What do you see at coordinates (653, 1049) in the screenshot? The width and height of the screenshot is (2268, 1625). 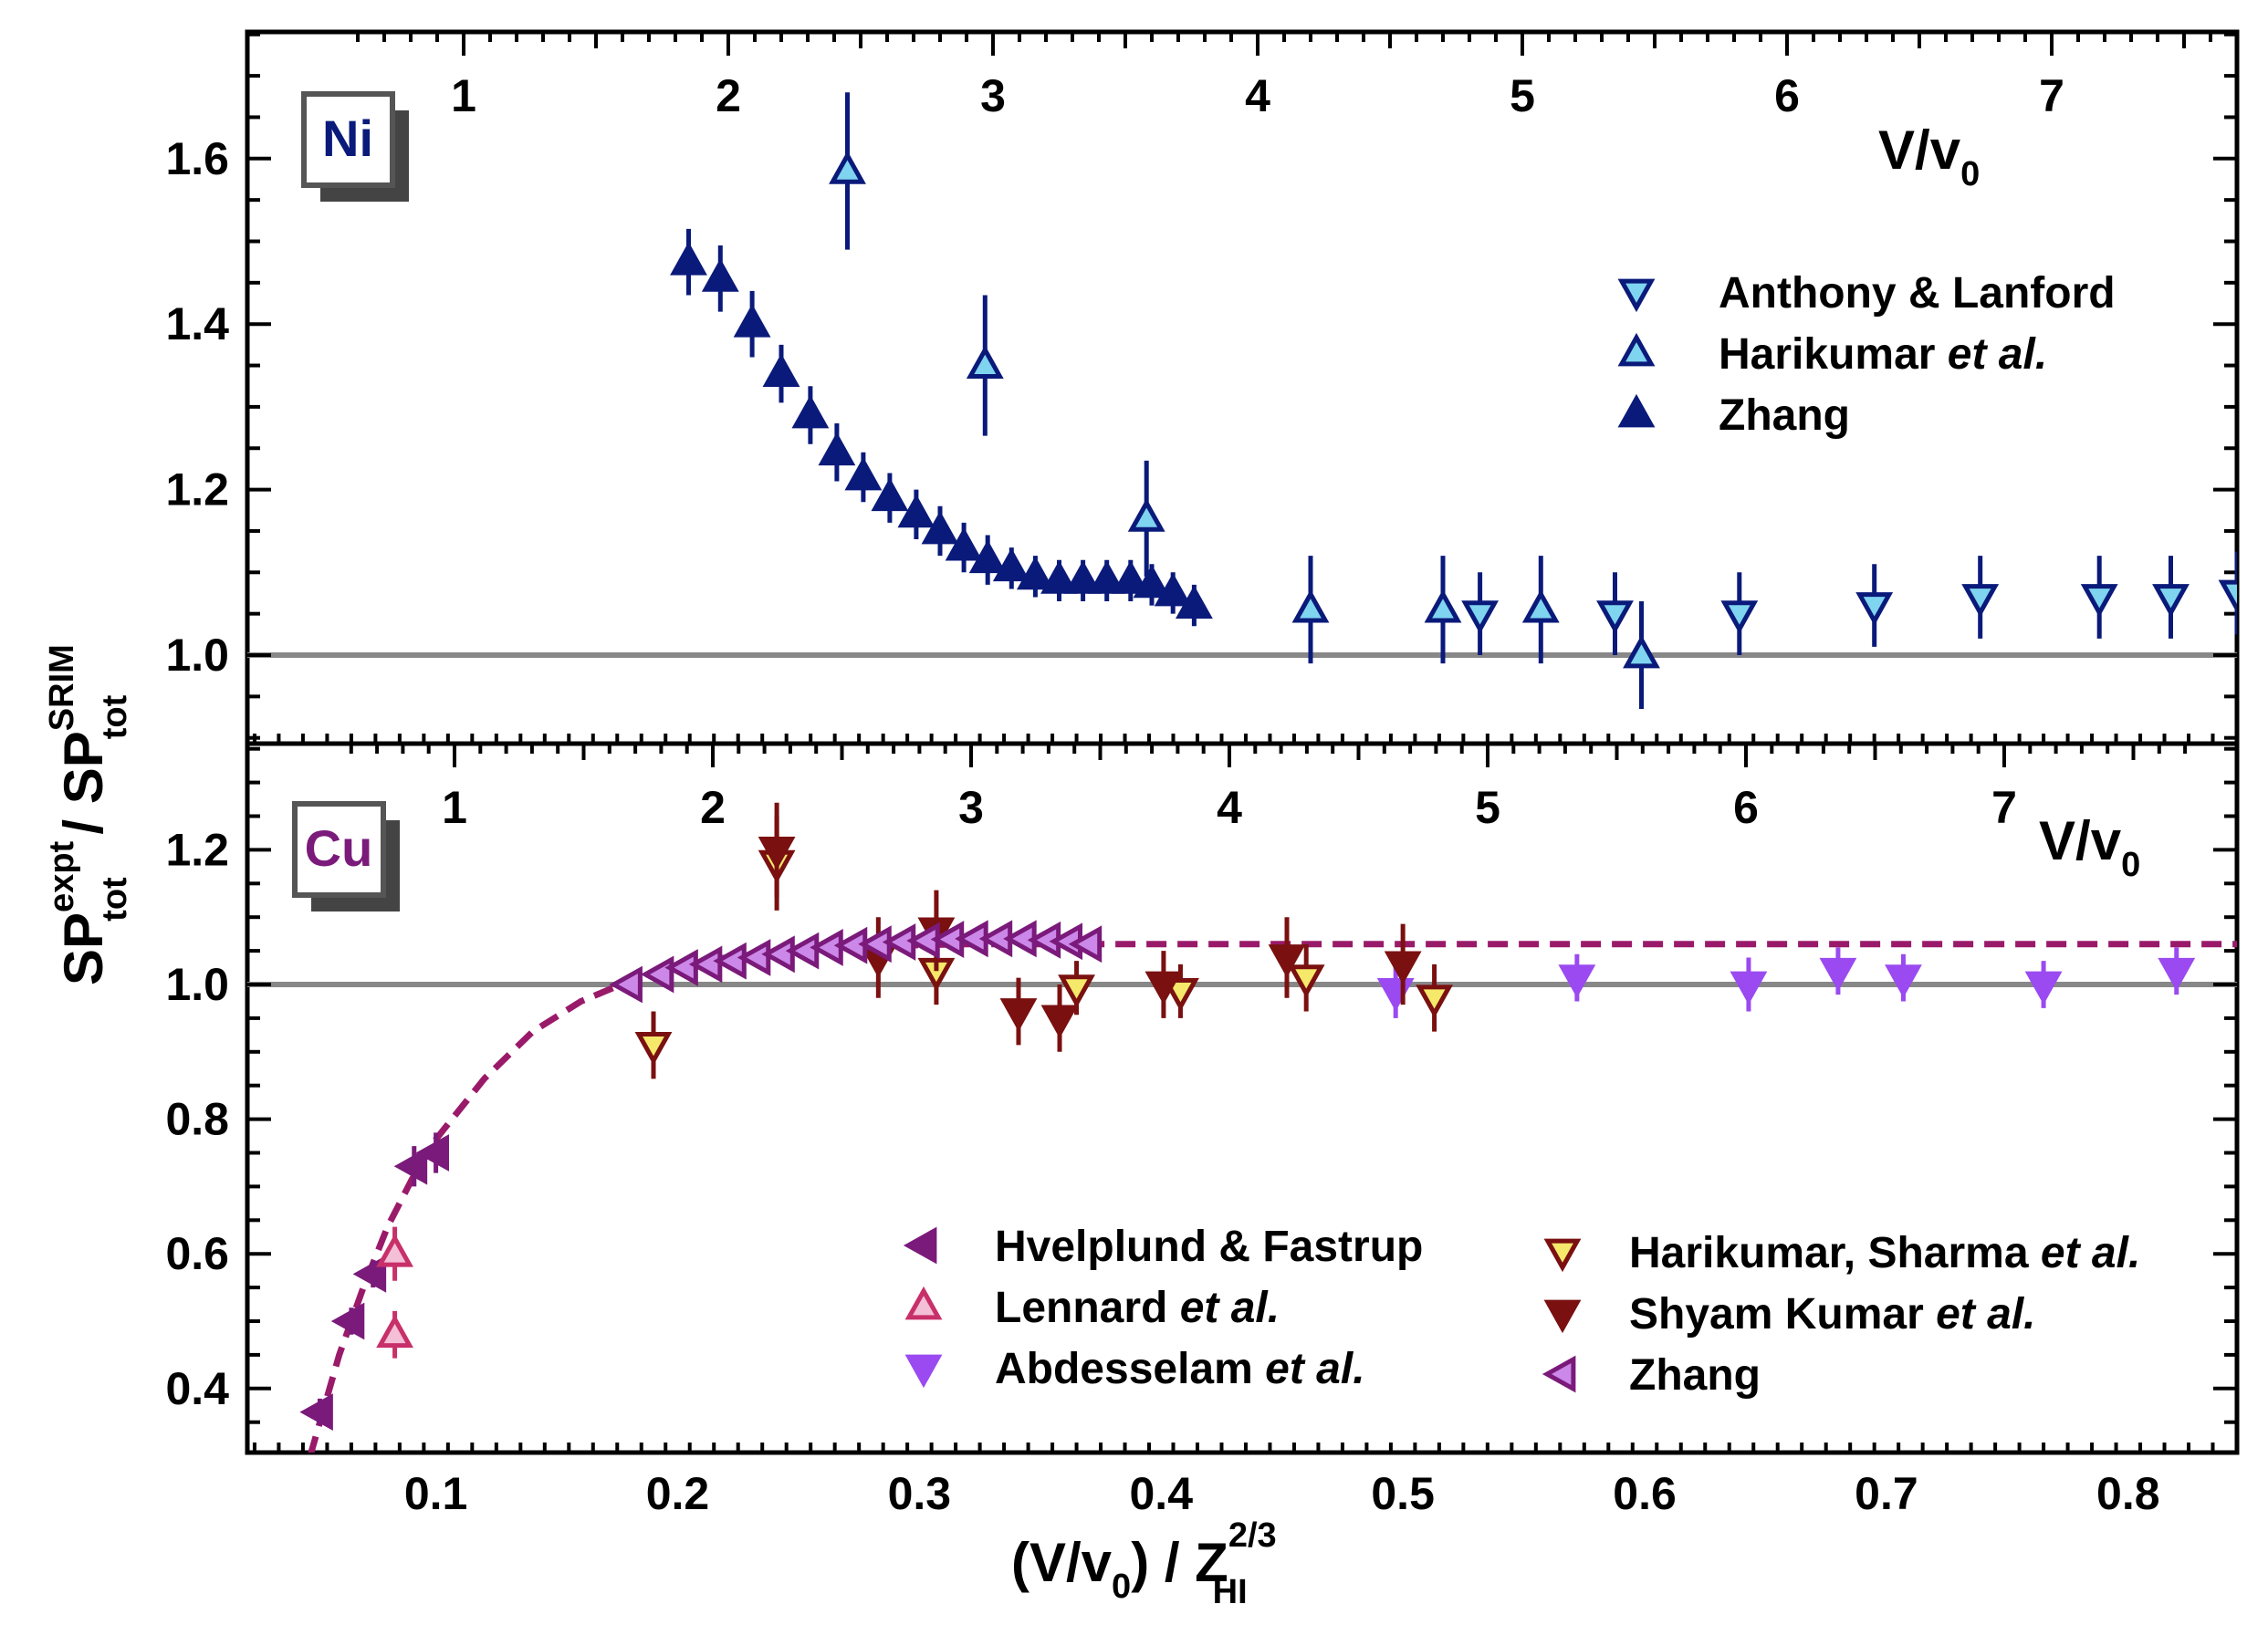 I see `cu-s3-p0-marker` at bounding box center [653, 1049].